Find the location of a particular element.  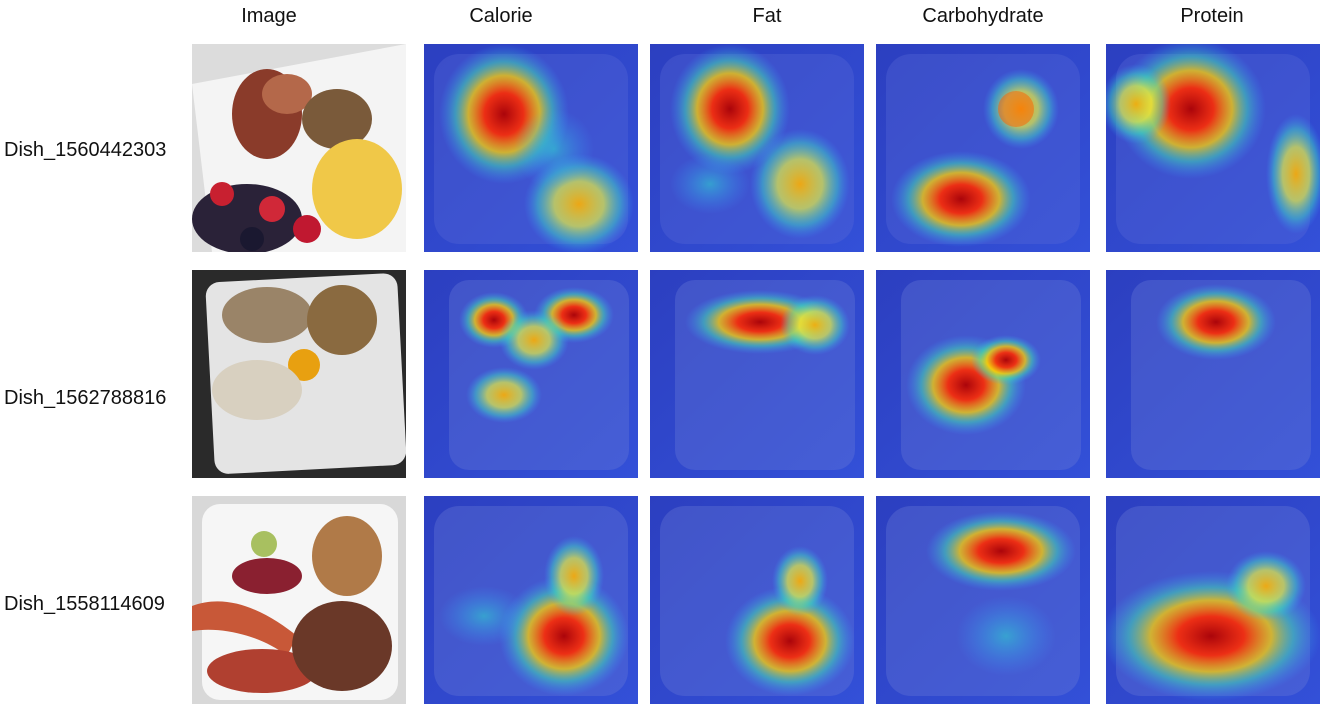

column-header-carbohydrate: Carbohydrate is located at coordinates (983, 16).